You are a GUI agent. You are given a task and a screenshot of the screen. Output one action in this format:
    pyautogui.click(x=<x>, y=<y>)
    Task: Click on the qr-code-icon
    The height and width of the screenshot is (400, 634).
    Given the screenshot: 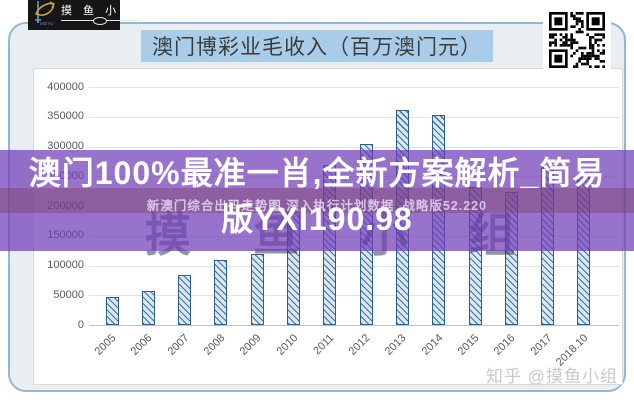 What is the action you would take?
    pyautogui.click(x=577, y=40)
    